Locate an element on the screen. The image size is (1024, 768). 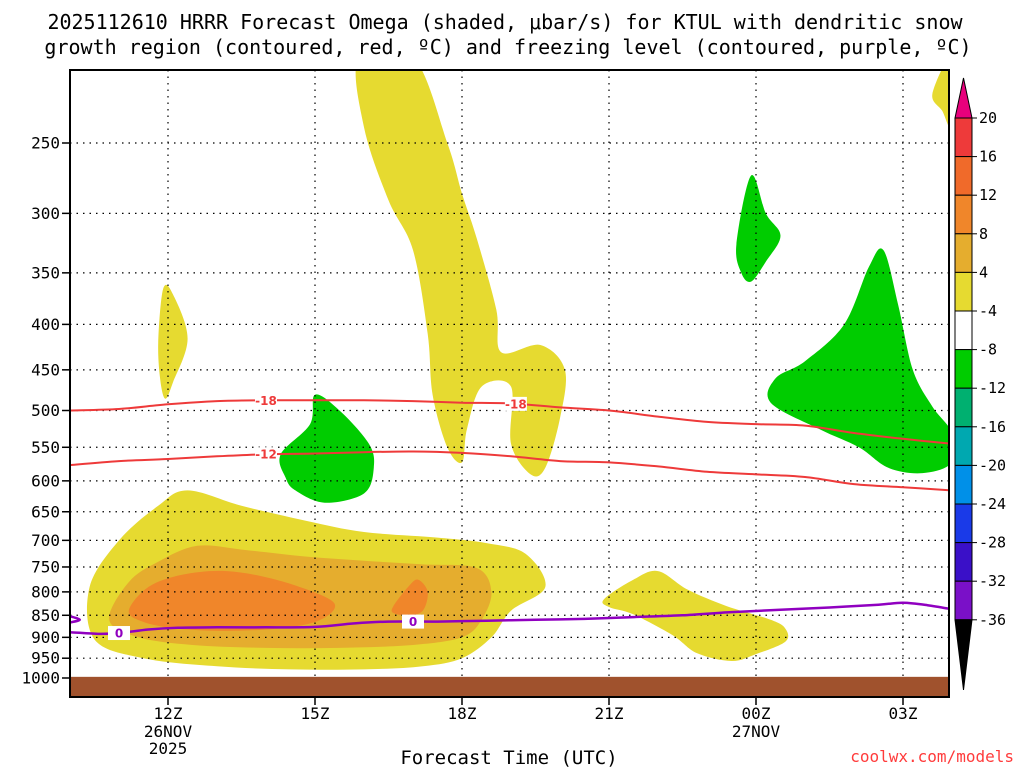
colorbar-label-8: -16 is located at coordinates (992, 427).